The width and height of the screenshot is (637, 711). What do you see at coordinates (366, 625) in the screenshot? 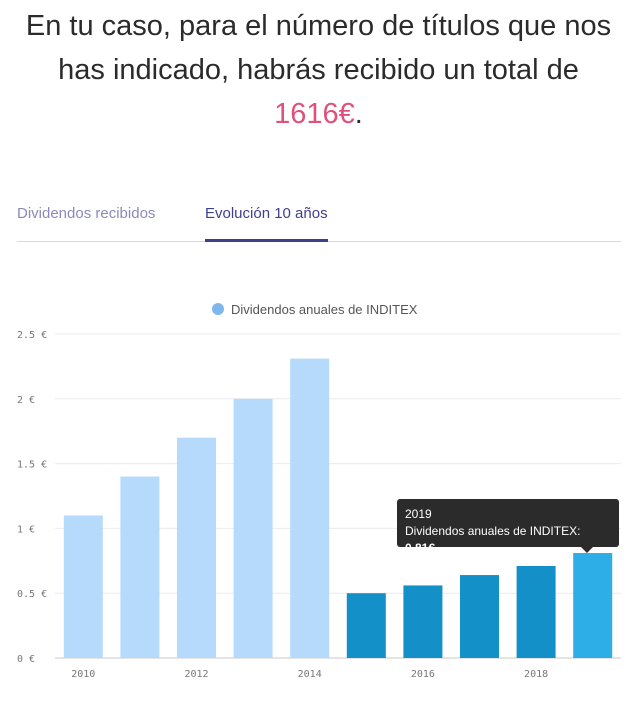
I see `bar-2015` at bounding box center [366, 625].